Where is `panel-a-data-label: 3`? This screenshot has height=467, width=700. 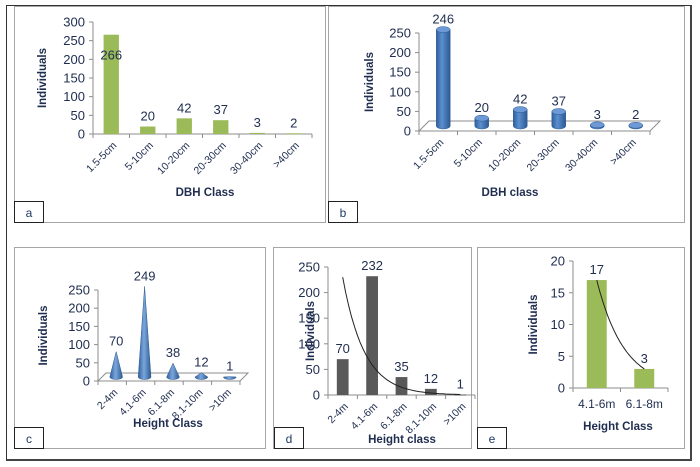
panel-a-data-label: 3 is located at coordinates (257, 122).